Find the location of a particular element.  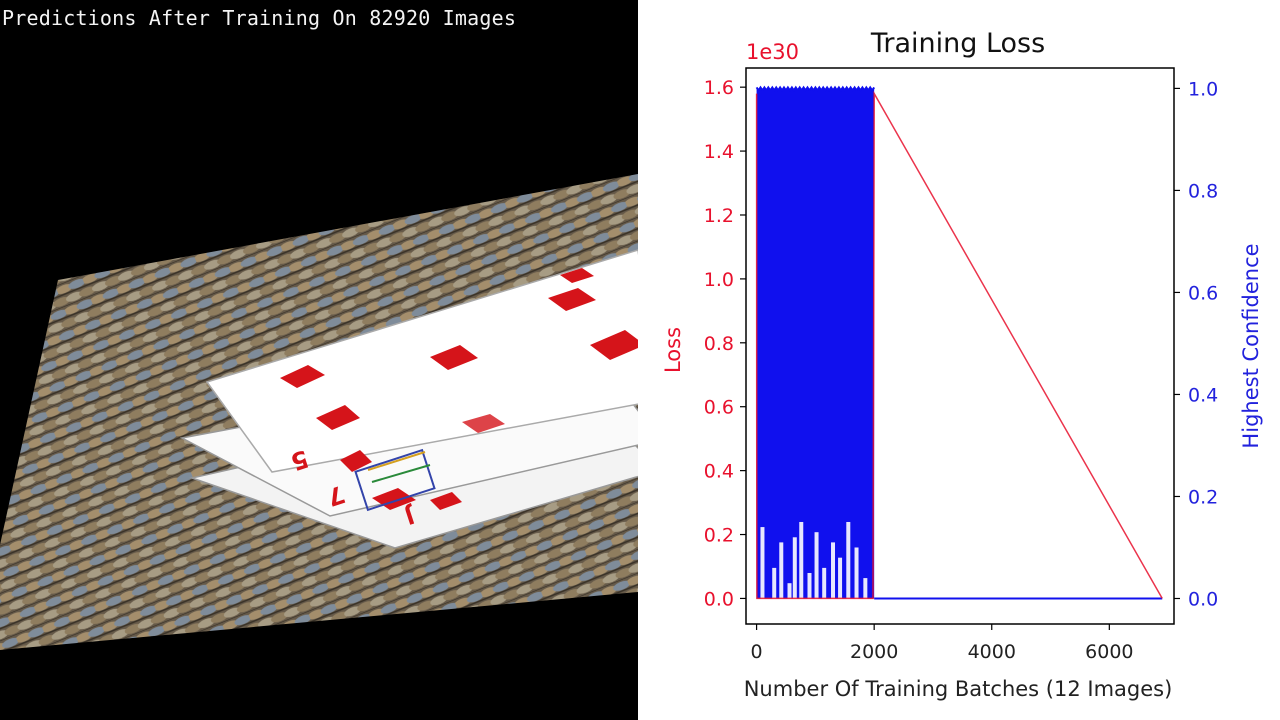

x-tick-label-1: 2000 is located at coordinates (874, 652).